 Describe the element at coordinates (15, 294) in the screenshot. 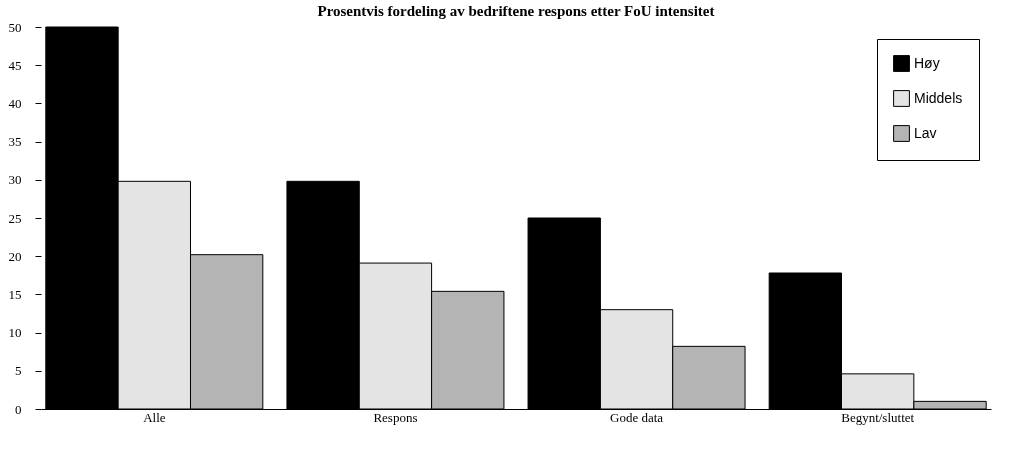

I see `y-tick-label: 15` at that location.